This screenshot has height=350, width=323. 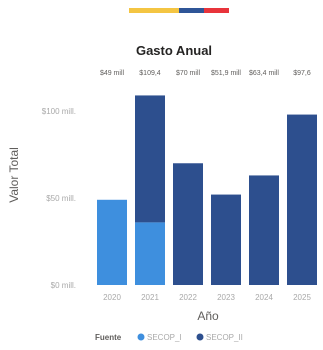 I want to click on bar-2021-secop-i, so click(x=150, y=253).